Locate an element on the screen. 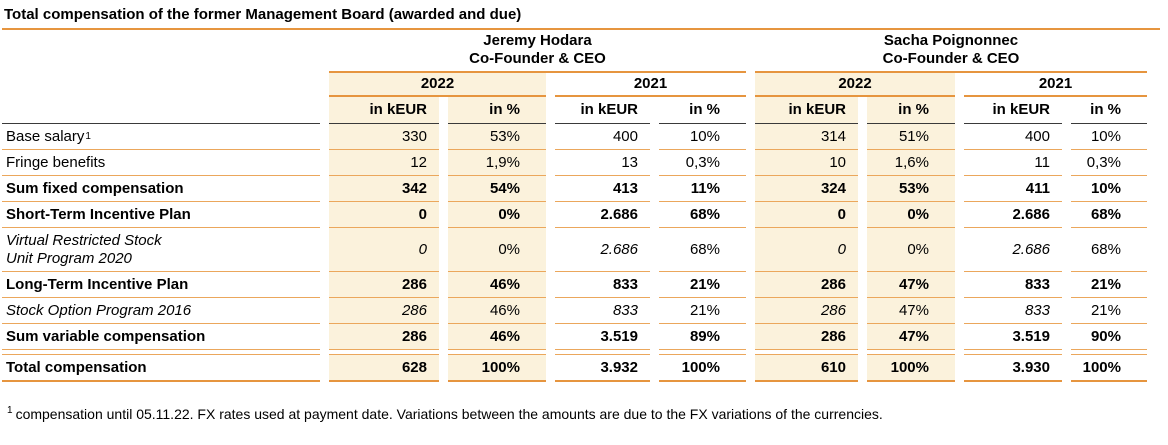  value-cell: 3.932 is located at coordinates (602, 368).